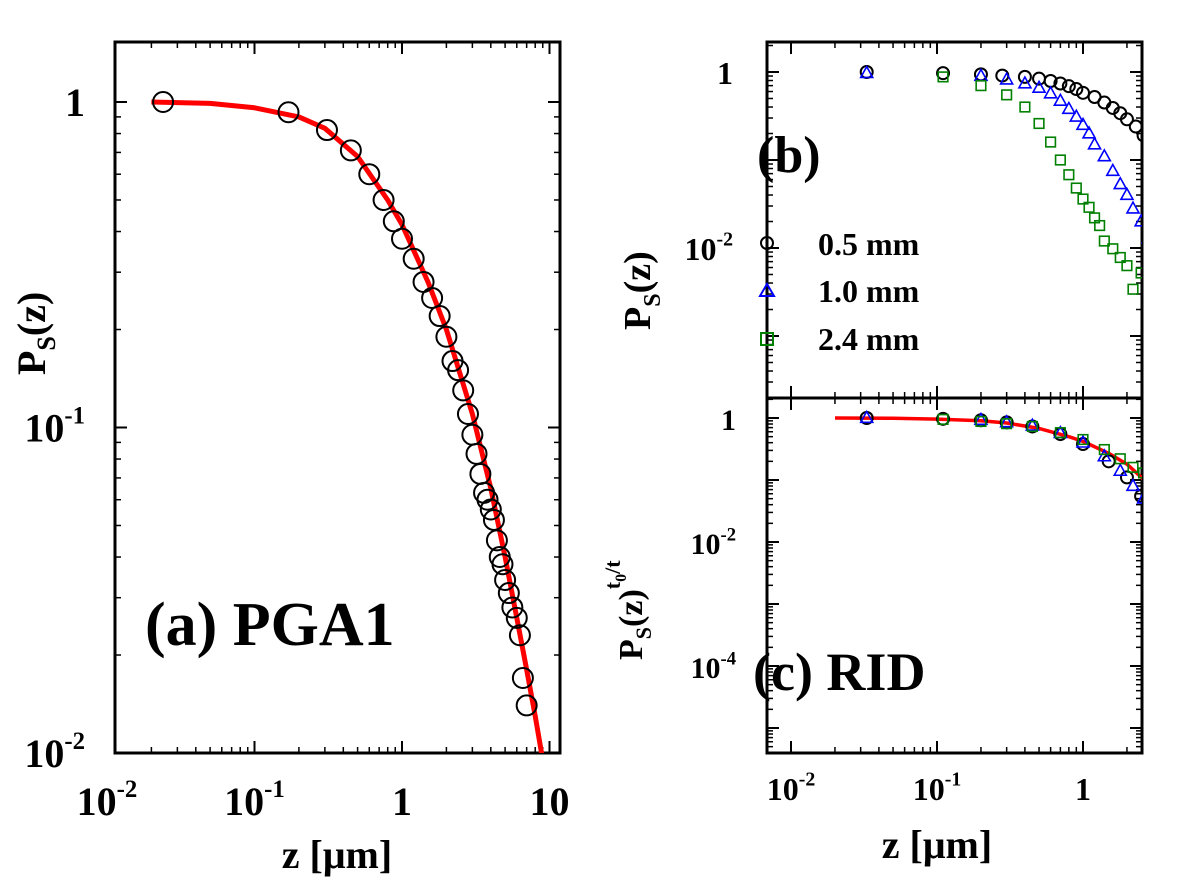  What do you see at coordinates (767, 339) in the screenshot?
I see `legend-marker-2.4mm` at bounding box center [767, 339].